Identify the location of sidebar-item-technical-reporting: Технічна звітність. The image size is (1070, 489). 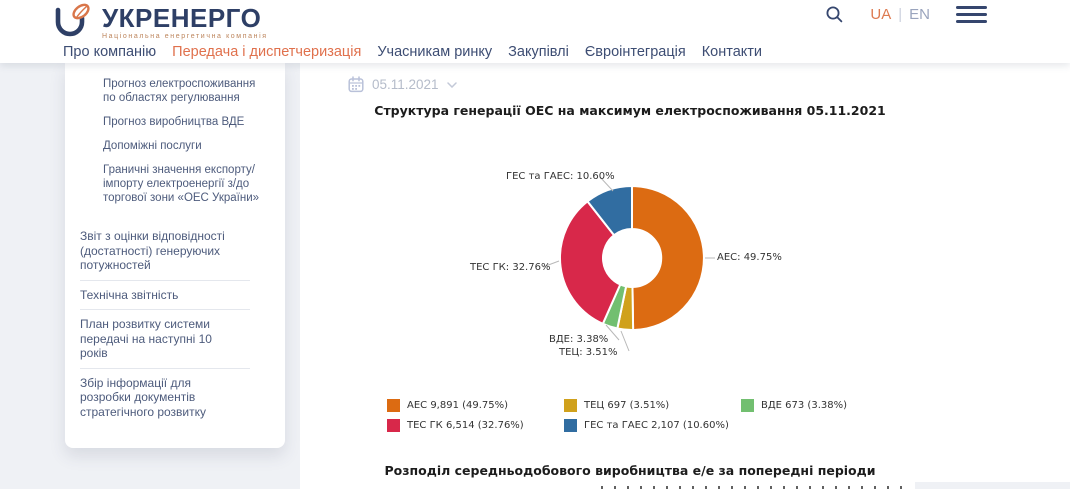
(129, 294).